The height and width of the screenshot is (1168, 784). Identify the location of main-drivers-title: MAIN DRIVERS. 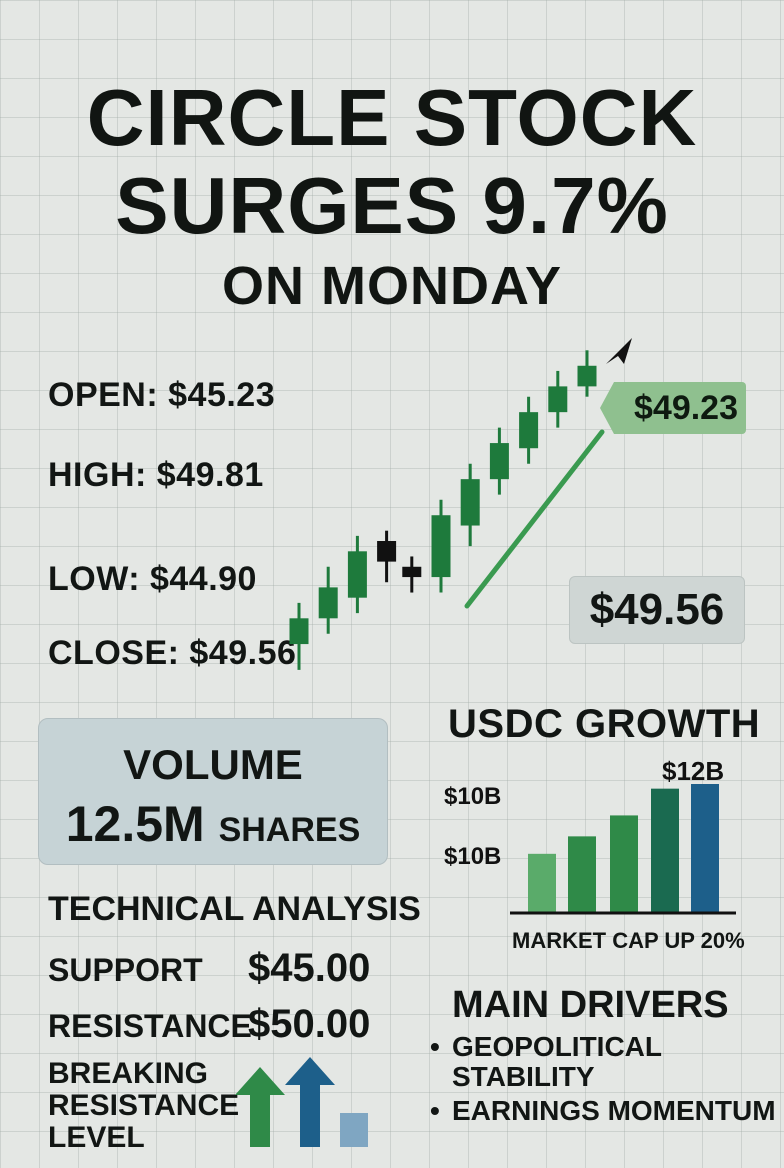
(590, 1005).